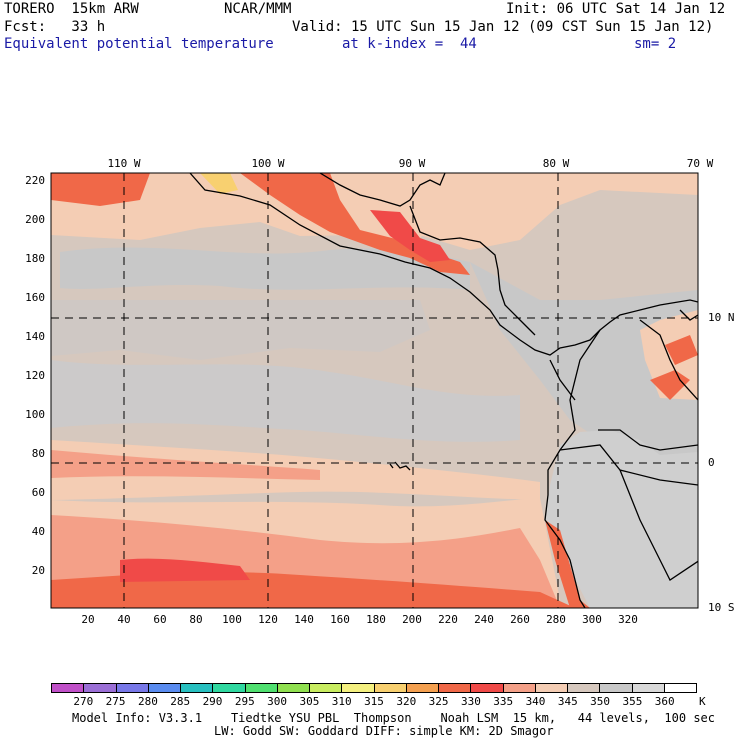 The width and height of the screenshot is (740, 740). What do you see at coordinates (340, 619) in the screenshot?
I see `x-tick-label: 160` at bounding box center [340, 619].